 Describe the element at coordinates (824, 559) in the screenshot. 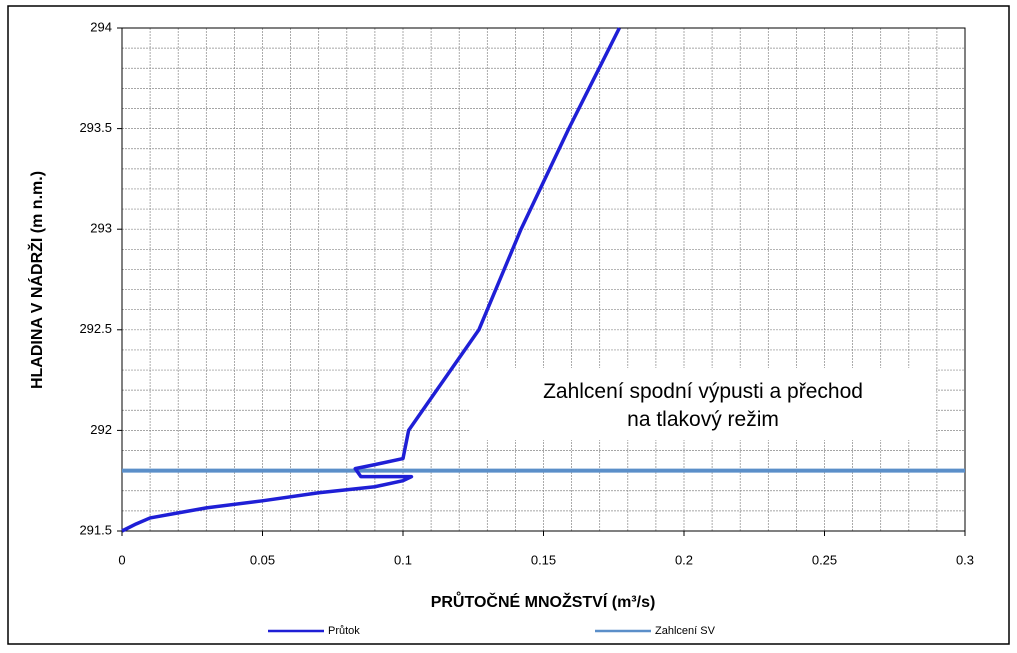

I see `x-tick-label: 0.25` at that location.